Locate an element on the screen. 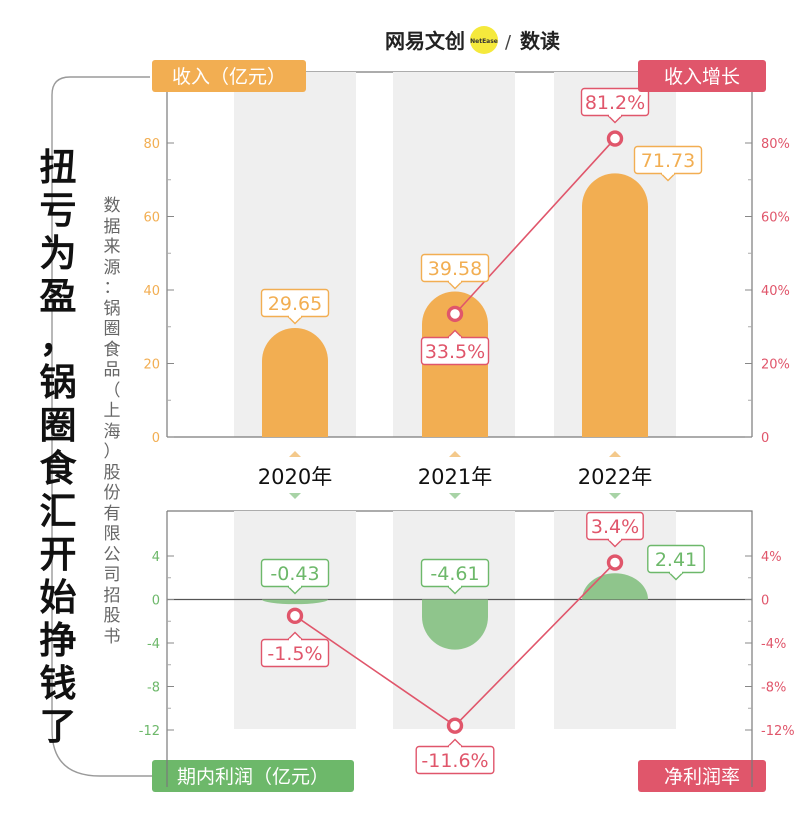 This screenshot has height=820, width=800. profit-value-label: 2.41 is located at coordinates (676, 560).